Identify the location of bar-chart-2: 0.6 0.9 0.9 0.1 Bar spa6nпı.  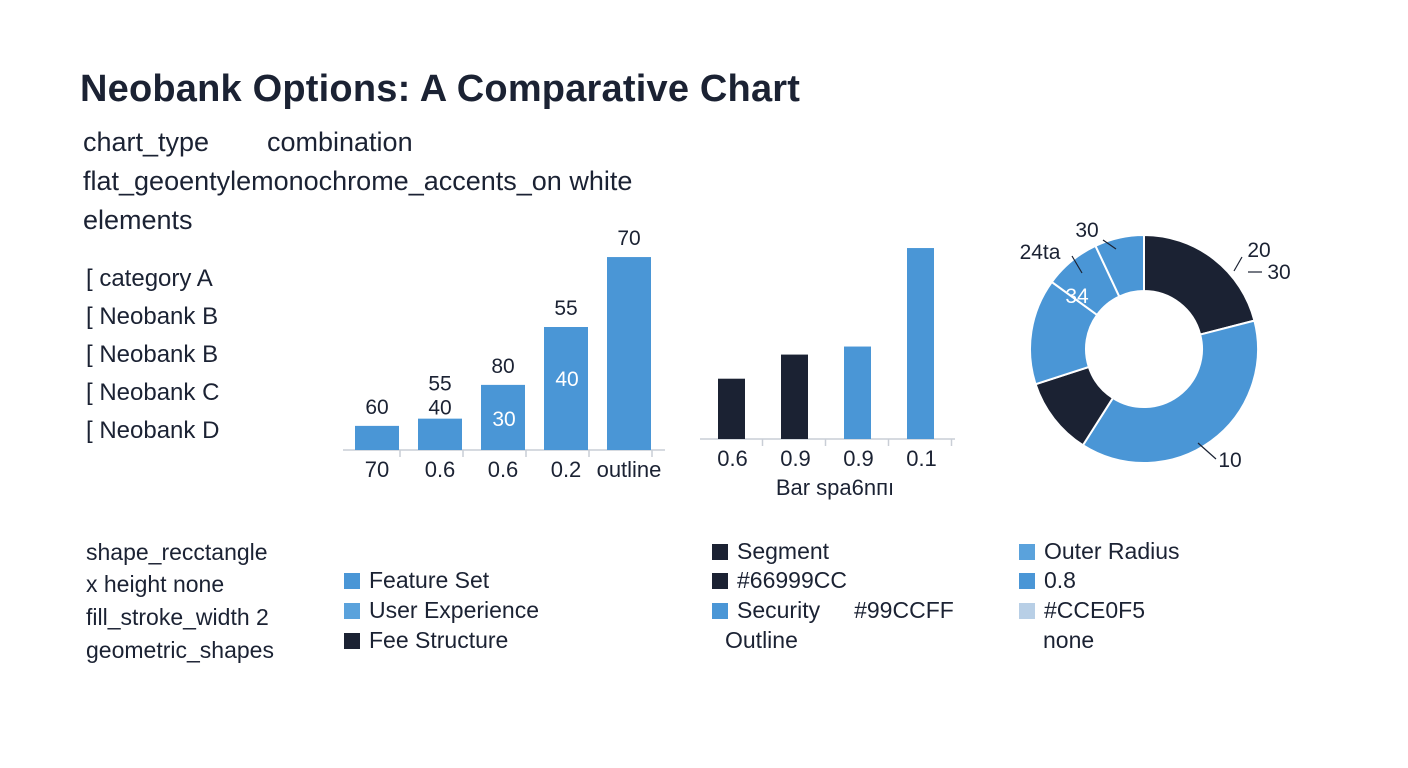
(827, 374).